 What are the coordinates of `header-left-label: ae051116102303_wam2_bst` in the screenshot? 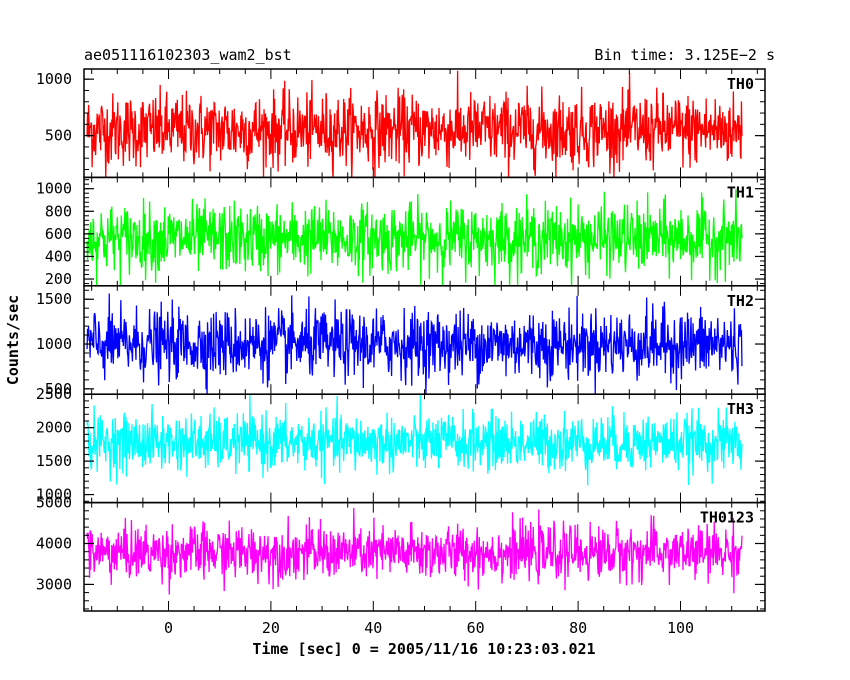 It's located at (188, 55).